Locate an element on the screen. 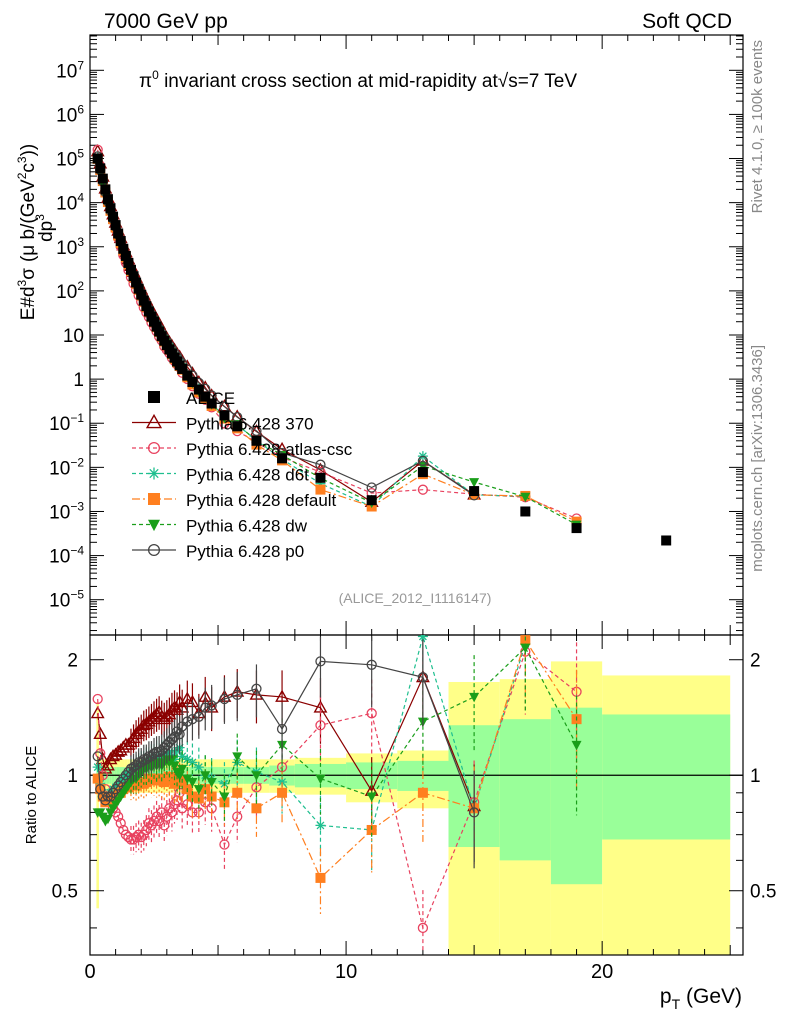 The width and height of the screenshot is (786, 1024). ratio-tick-label-left: 1 is located at coordinates (72, 776).